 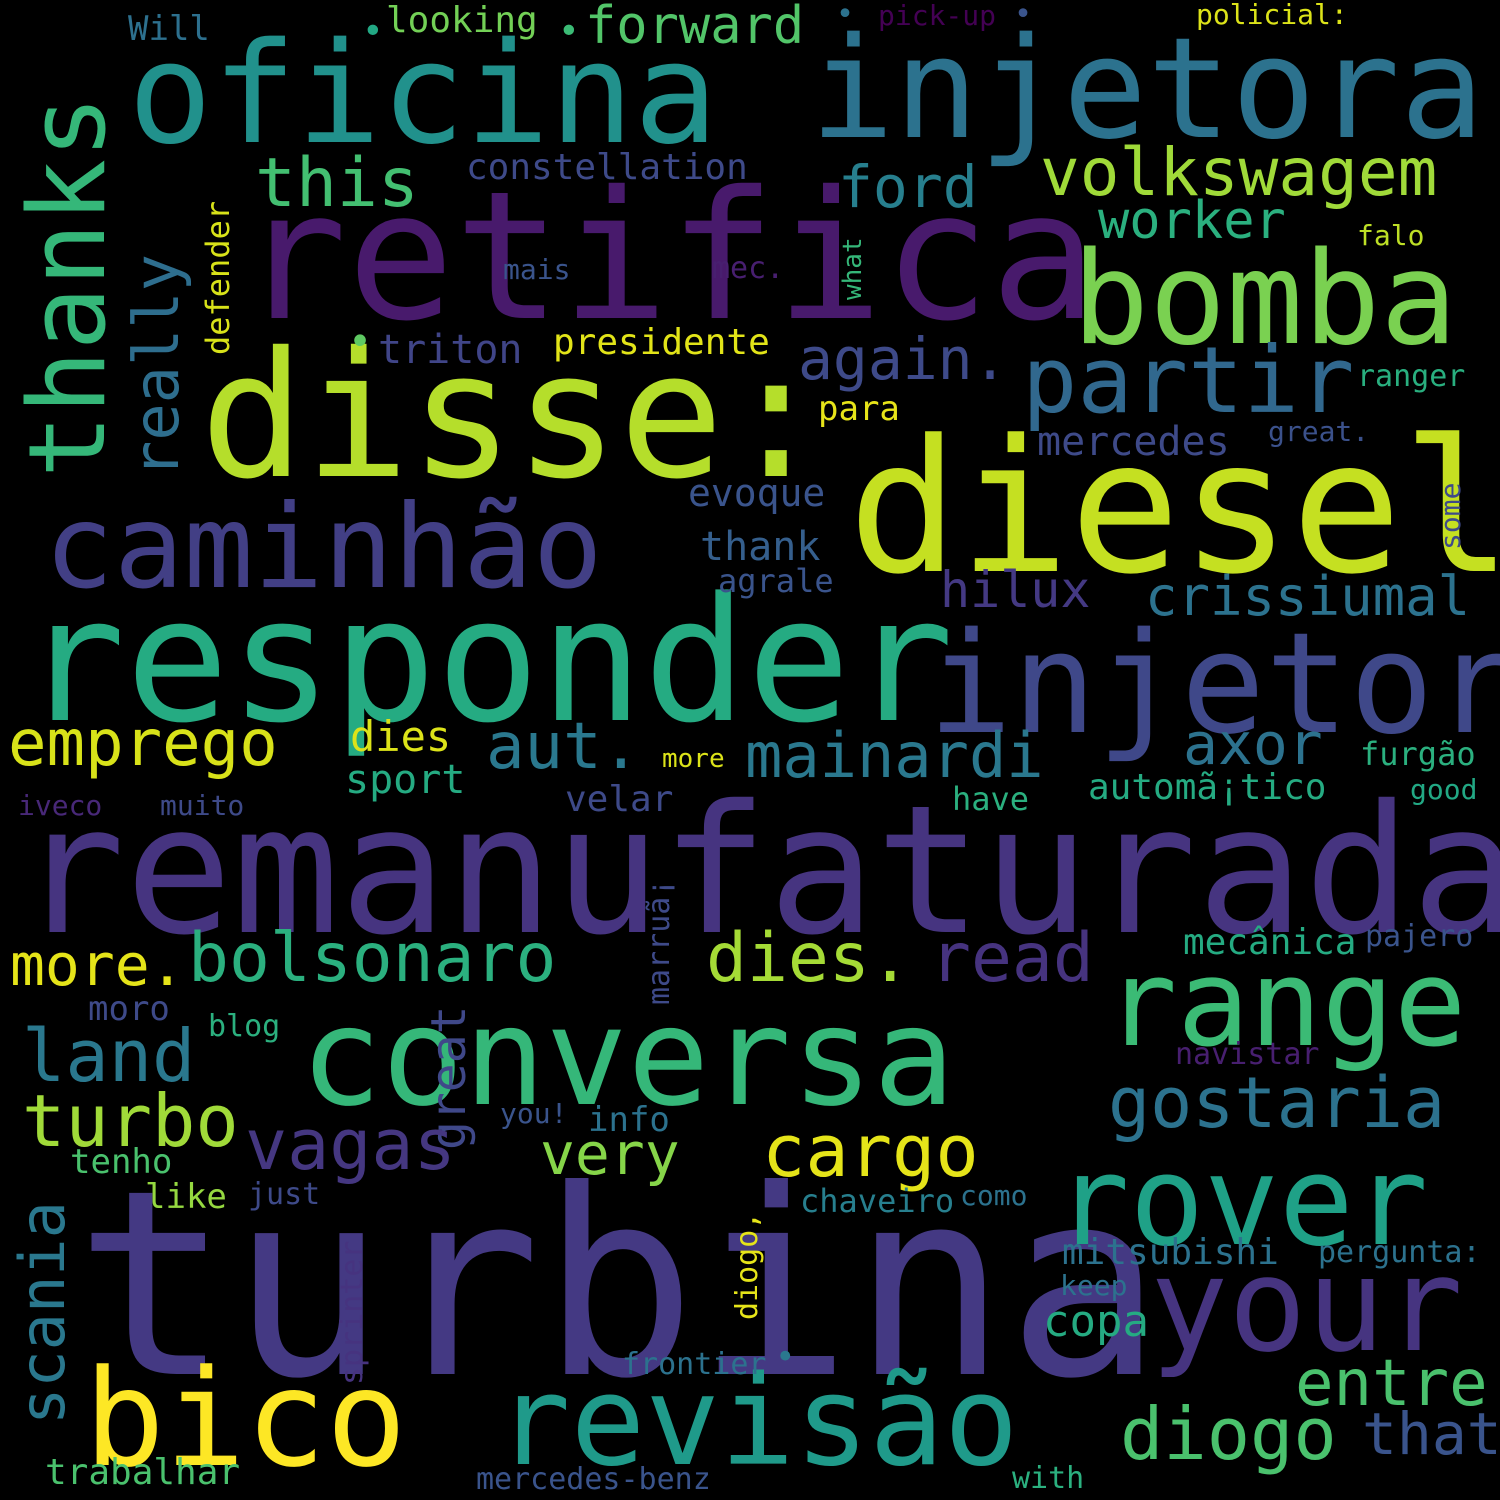 I want to click on word-scania: scania, so click(x=42, y=1313).